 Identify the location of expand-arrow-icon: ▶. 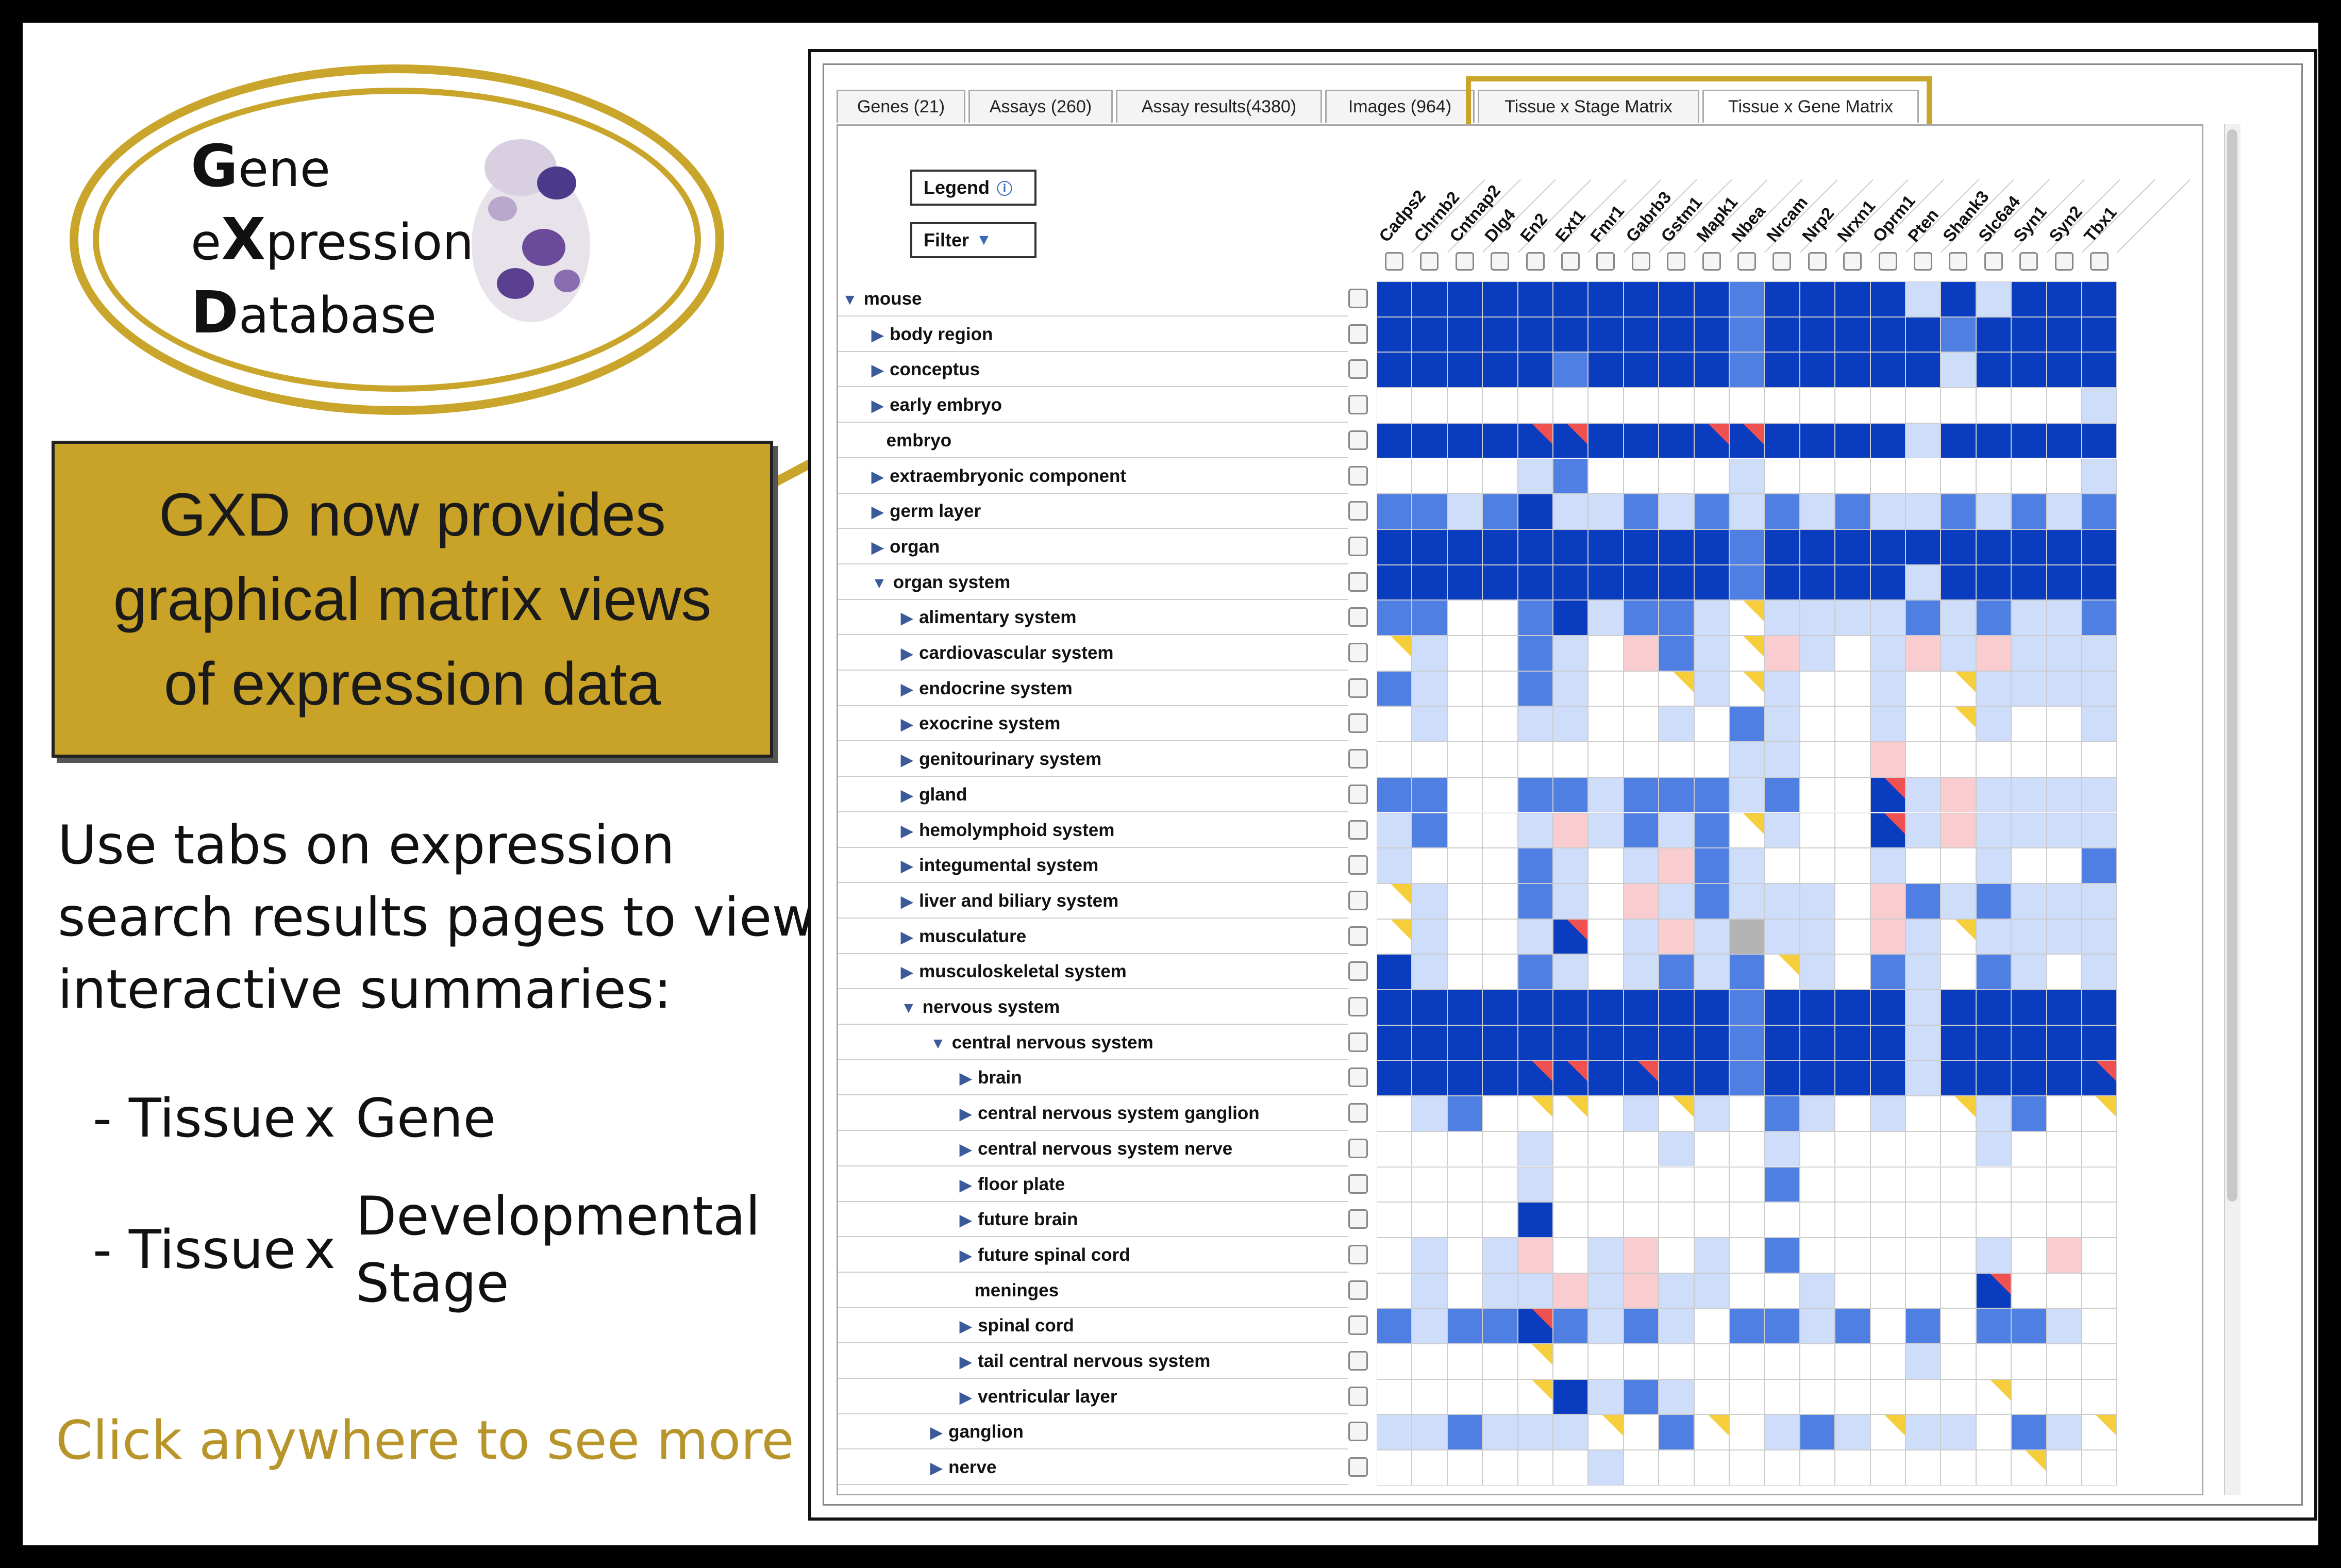
(966, 1220).